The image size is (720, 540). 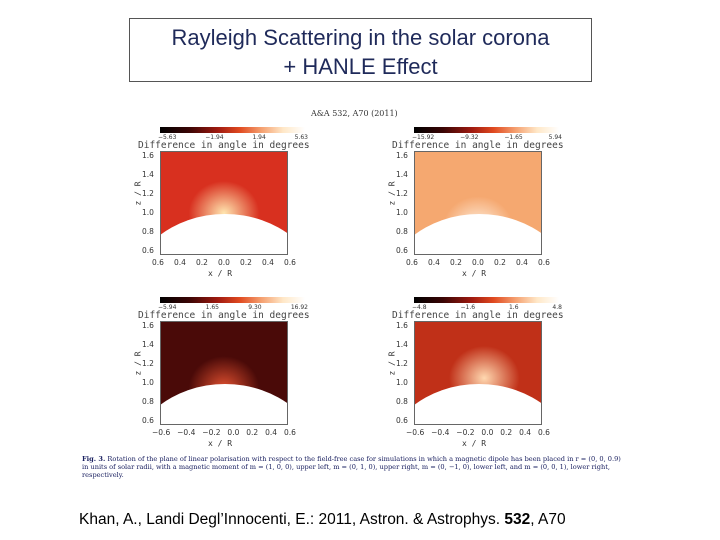 What do you see at coordinates (468, 307) in the screenshot?
I see `colorbar-tick-label: −1.6` at bounding box center [468, 307].